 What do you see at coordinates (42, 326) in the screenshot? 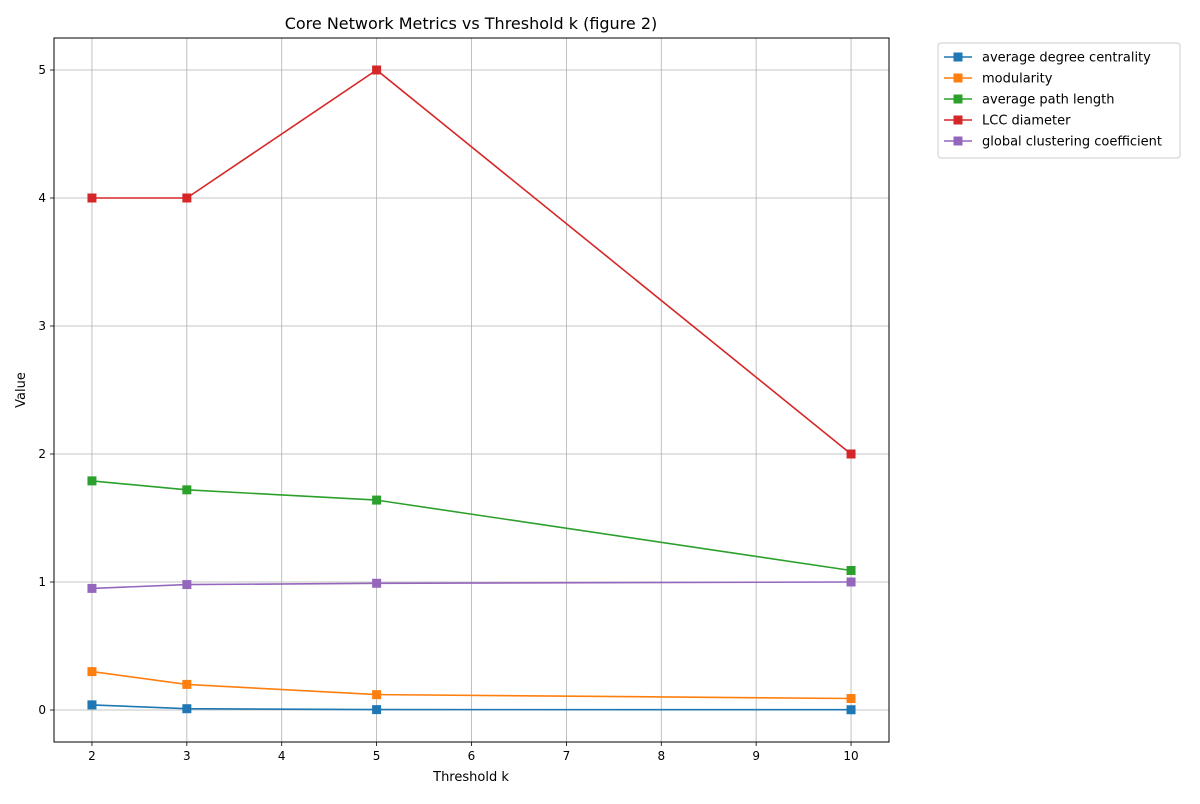
I see `y-tick-label: 3` at bounding box center [42, 326].